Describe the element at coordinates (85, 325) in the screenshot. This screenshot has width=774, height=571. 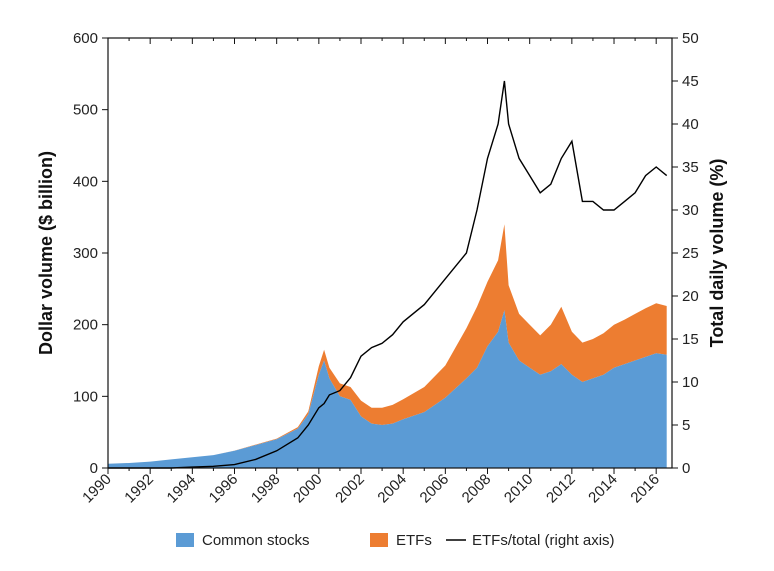
I see `y-tick-label: 200` at that location.